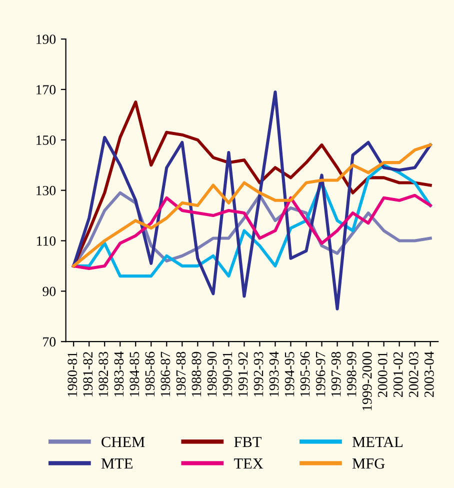 This screenshot has height=488, width=454. Describe the element at coordinates (383, 375) in the screenshot. I see `x-tick-label: 2000-01` at that location.